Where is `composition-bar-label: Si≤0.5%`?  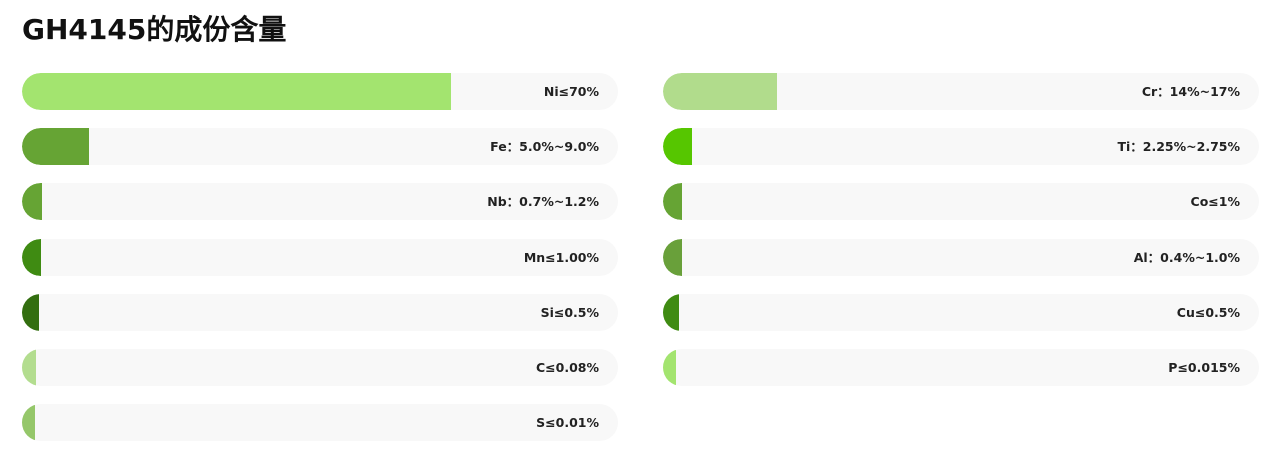 composition-bar-label: Si≤0.5% is located at coordinates (569, 312).